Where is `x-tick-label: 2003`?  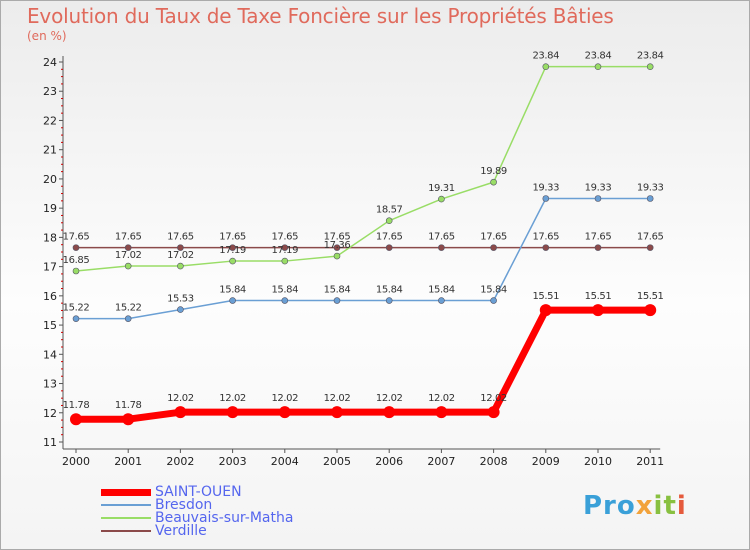
x-tick-label: 2003 is located at coordinates (233, 461).